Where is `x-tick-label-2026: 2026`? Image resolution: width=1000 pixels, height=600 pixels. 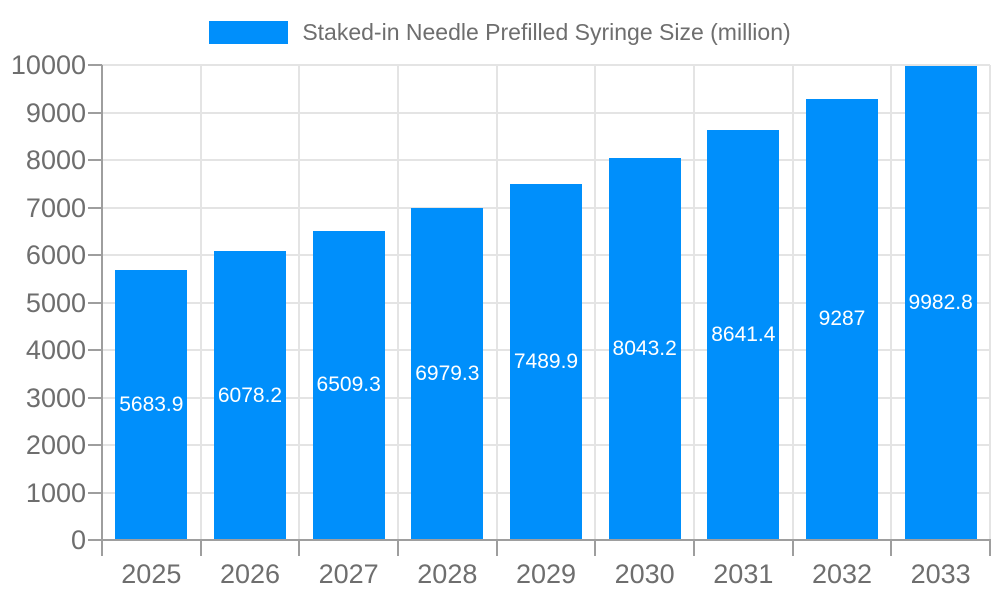 x-tick-label-2026: 2026 is located at coordinates (250, 574).